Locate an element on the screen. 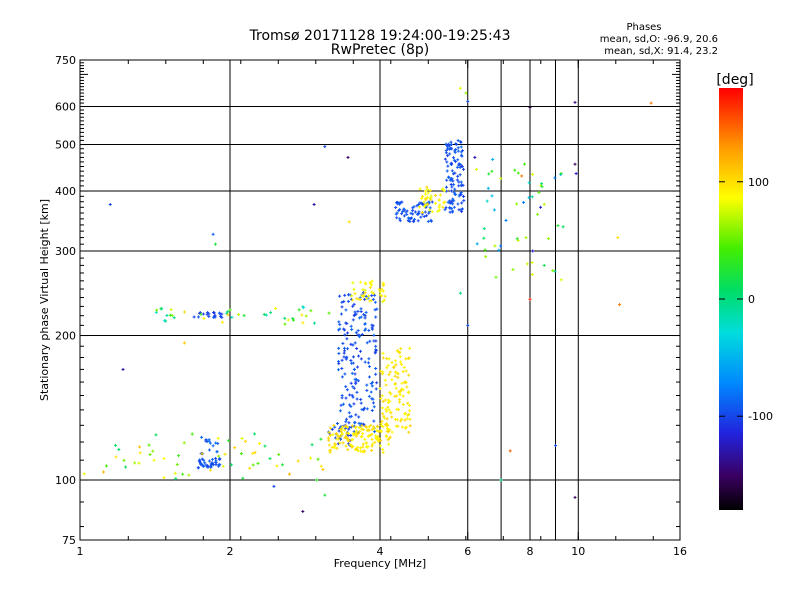  y-tick-label: 100 is located at coordinates (65, 480).